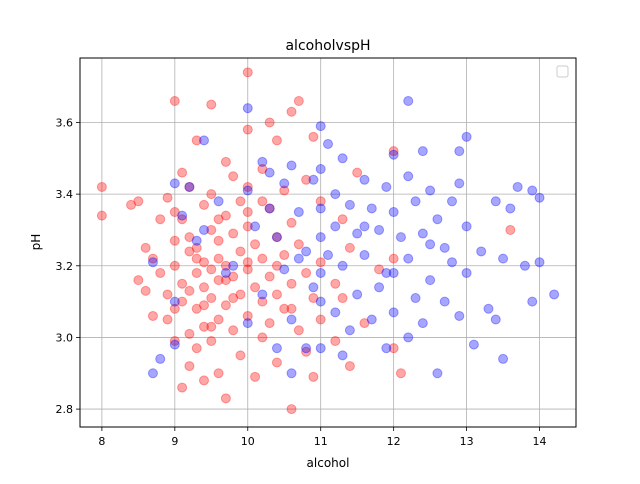 The height and width of the screenshot is (484, 640). I want to click on x-axis-label: alcohol, so click(328, 463).